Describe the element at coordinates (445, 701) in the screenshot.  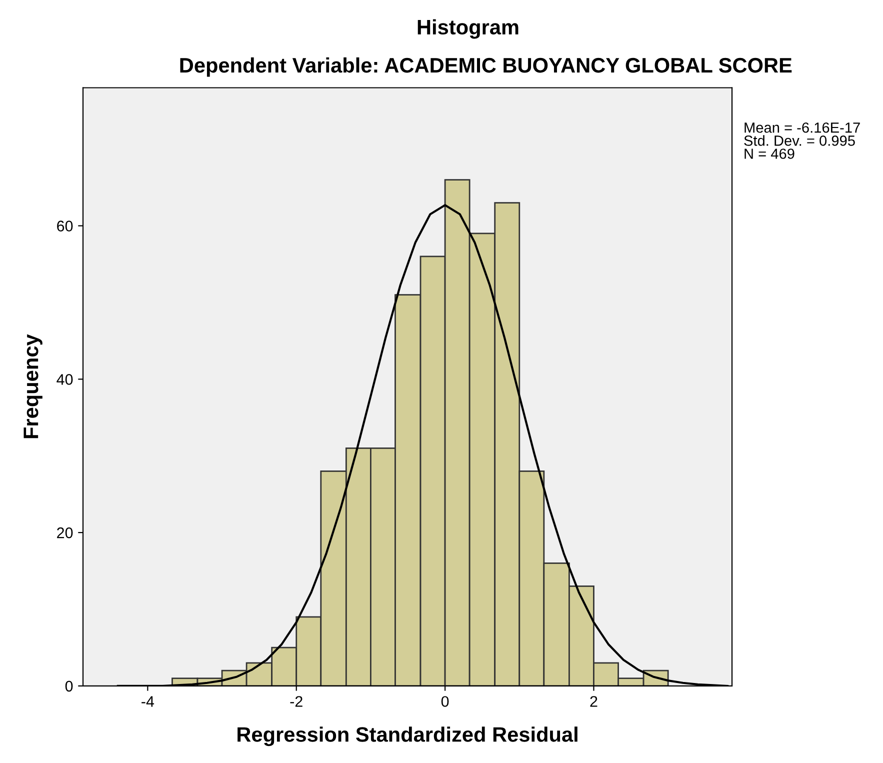
I see `x-tick-label: 0` at that location.